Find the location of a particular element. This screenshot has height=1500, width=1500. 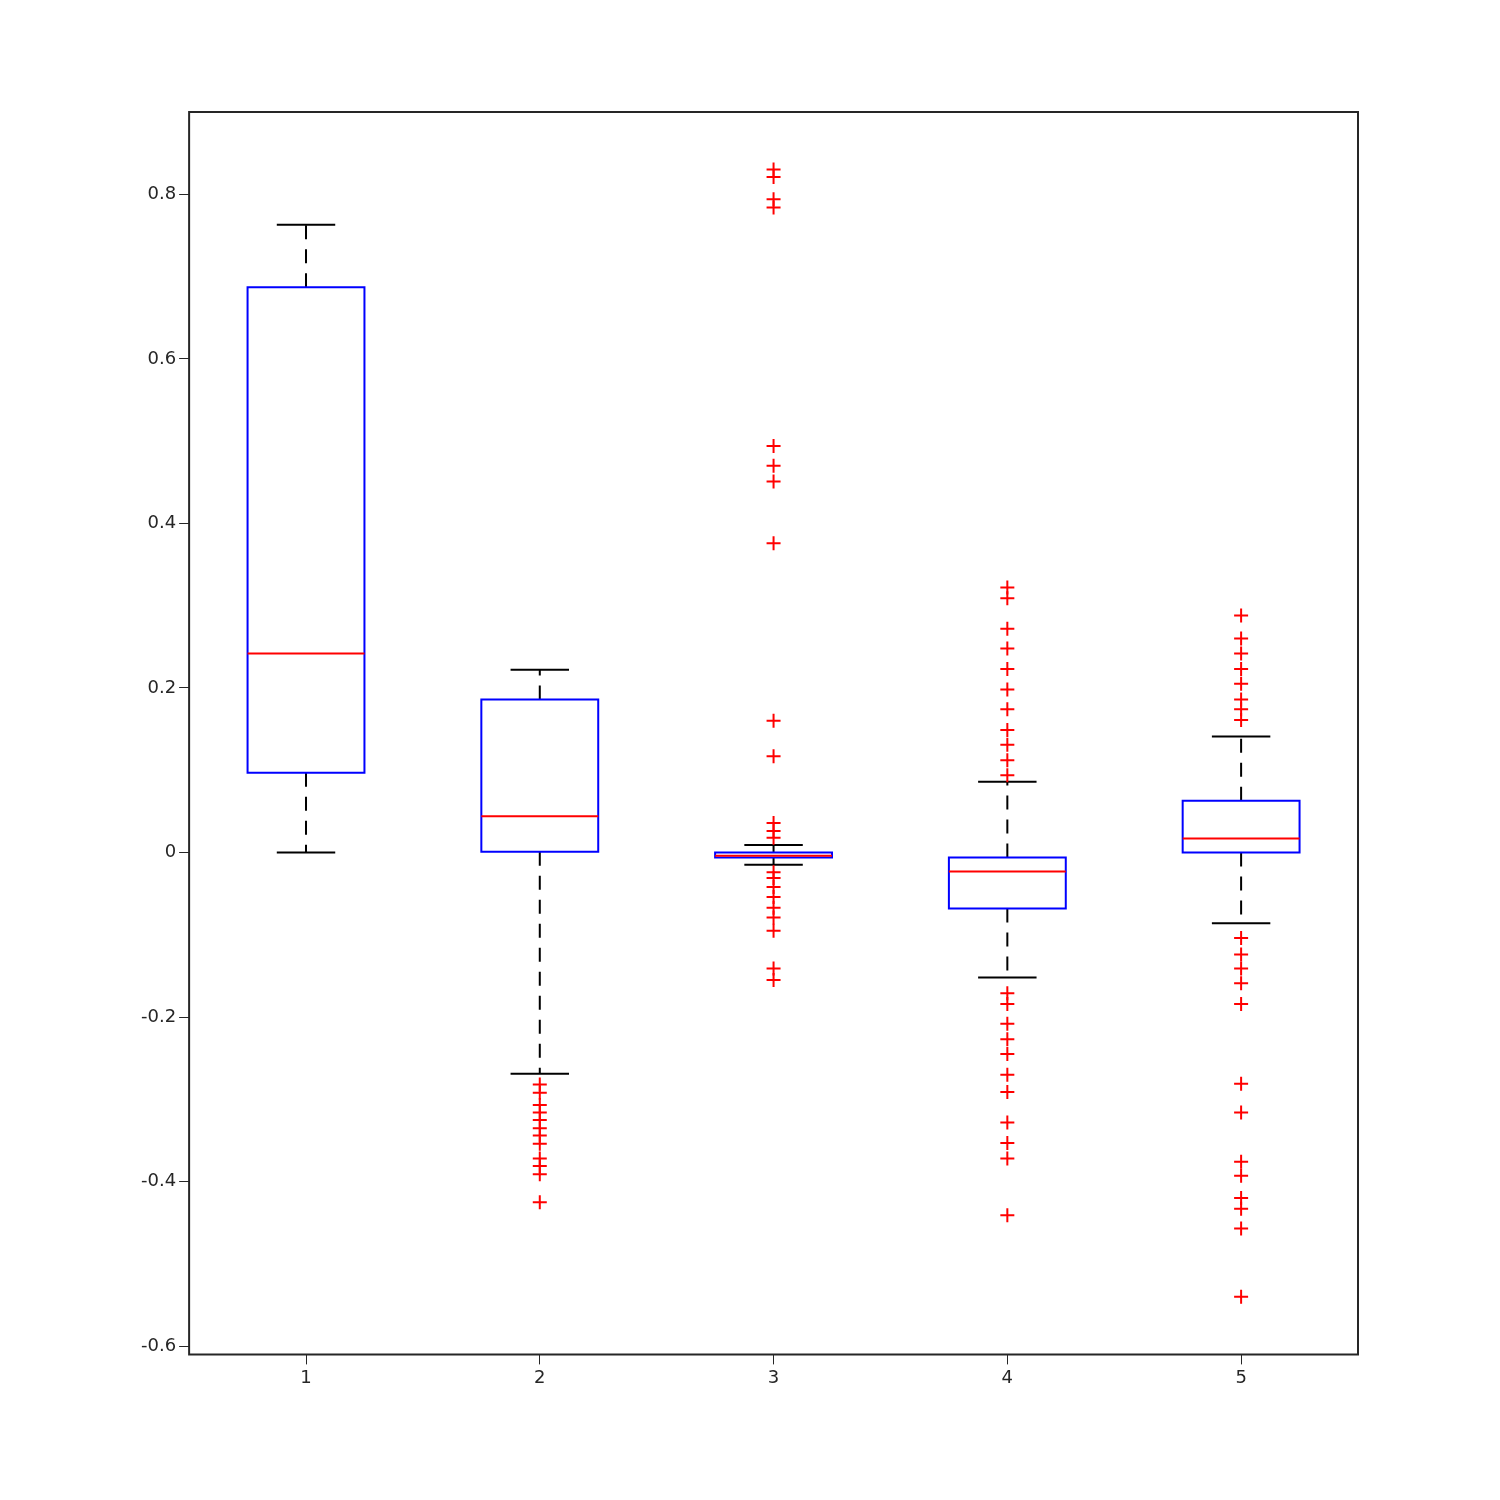

x-tick-label: 3 is located at coordinates (773, 1376).